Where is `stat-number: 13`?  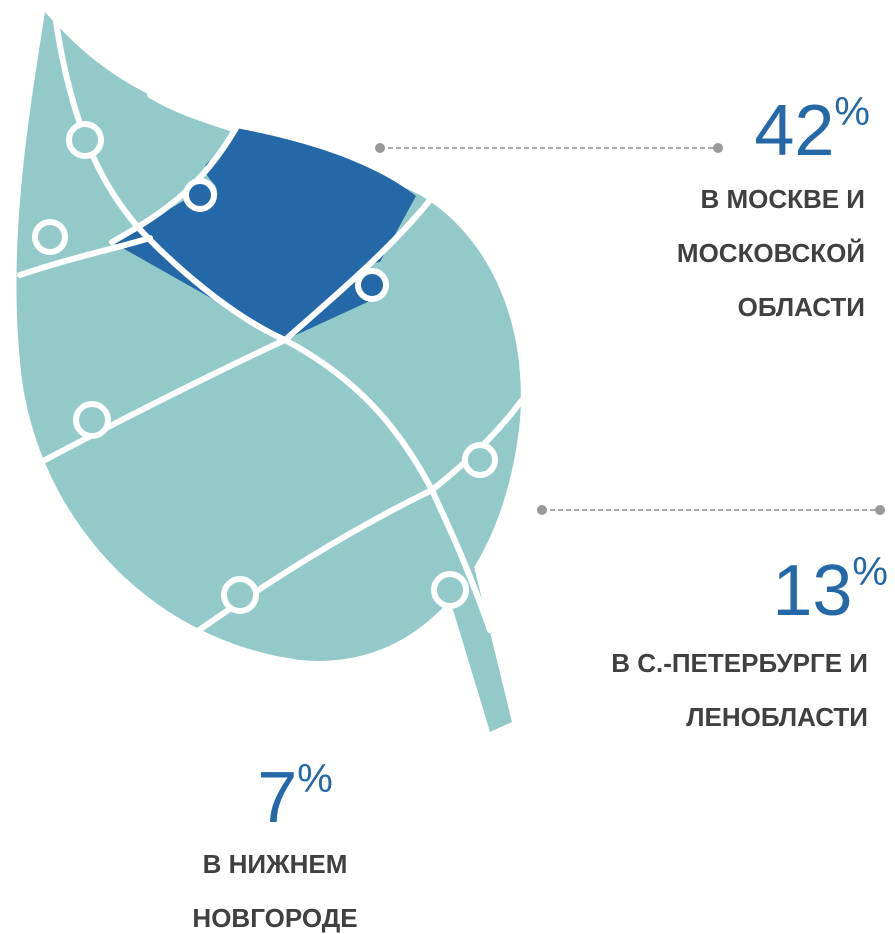
stat-number: 13 is located at coordinates (812, 591).